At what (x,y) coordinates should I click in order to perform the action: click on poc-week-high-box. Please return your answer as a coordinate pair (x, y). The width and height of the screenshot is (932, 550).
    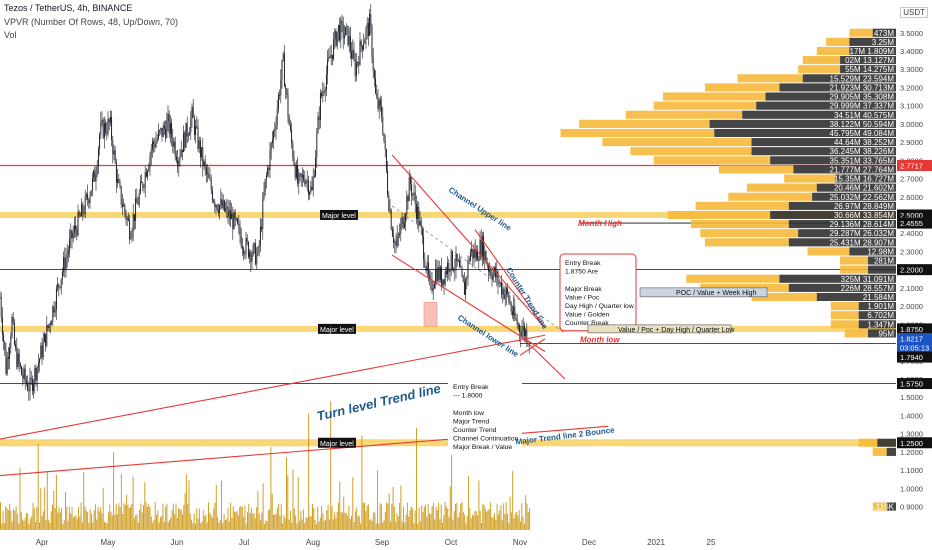
    Looking at the image, I should click on (703, 292).